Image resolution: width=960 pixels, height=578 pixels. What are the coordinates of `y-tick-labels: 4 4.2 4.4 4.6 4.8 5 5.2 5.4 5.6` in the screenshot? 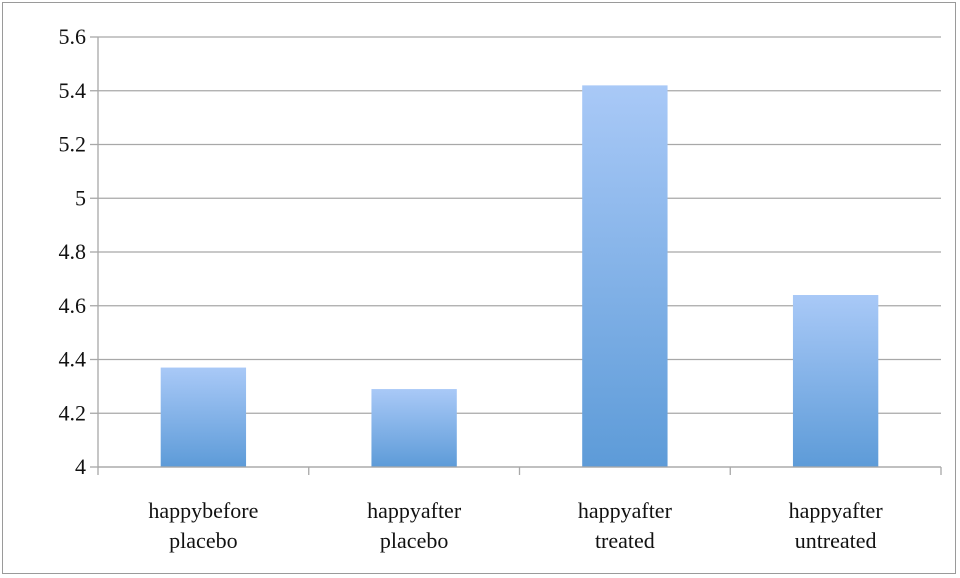 It's located at (73, 251).